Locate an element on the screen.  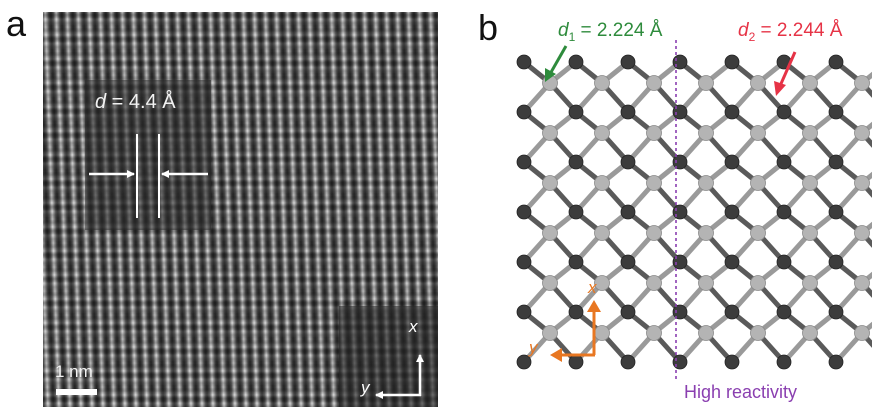
scale-bar is located at coordinates (76, 392).